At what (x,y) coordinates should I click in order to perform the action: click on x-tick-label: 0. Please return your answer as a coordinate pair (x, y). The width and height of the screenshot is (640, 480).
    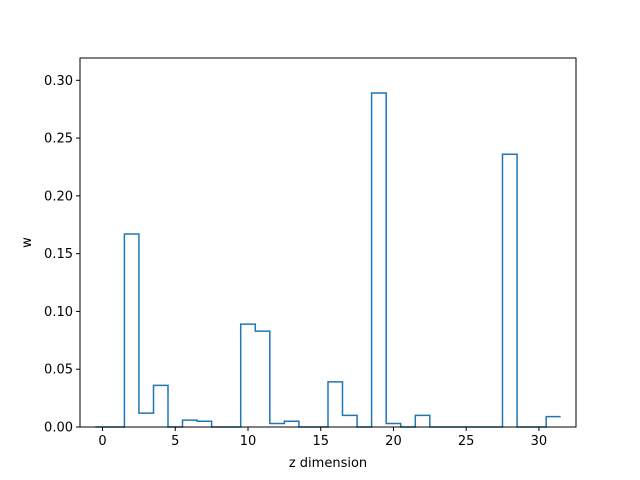
    Looking at the image, I should click on (102, 441).